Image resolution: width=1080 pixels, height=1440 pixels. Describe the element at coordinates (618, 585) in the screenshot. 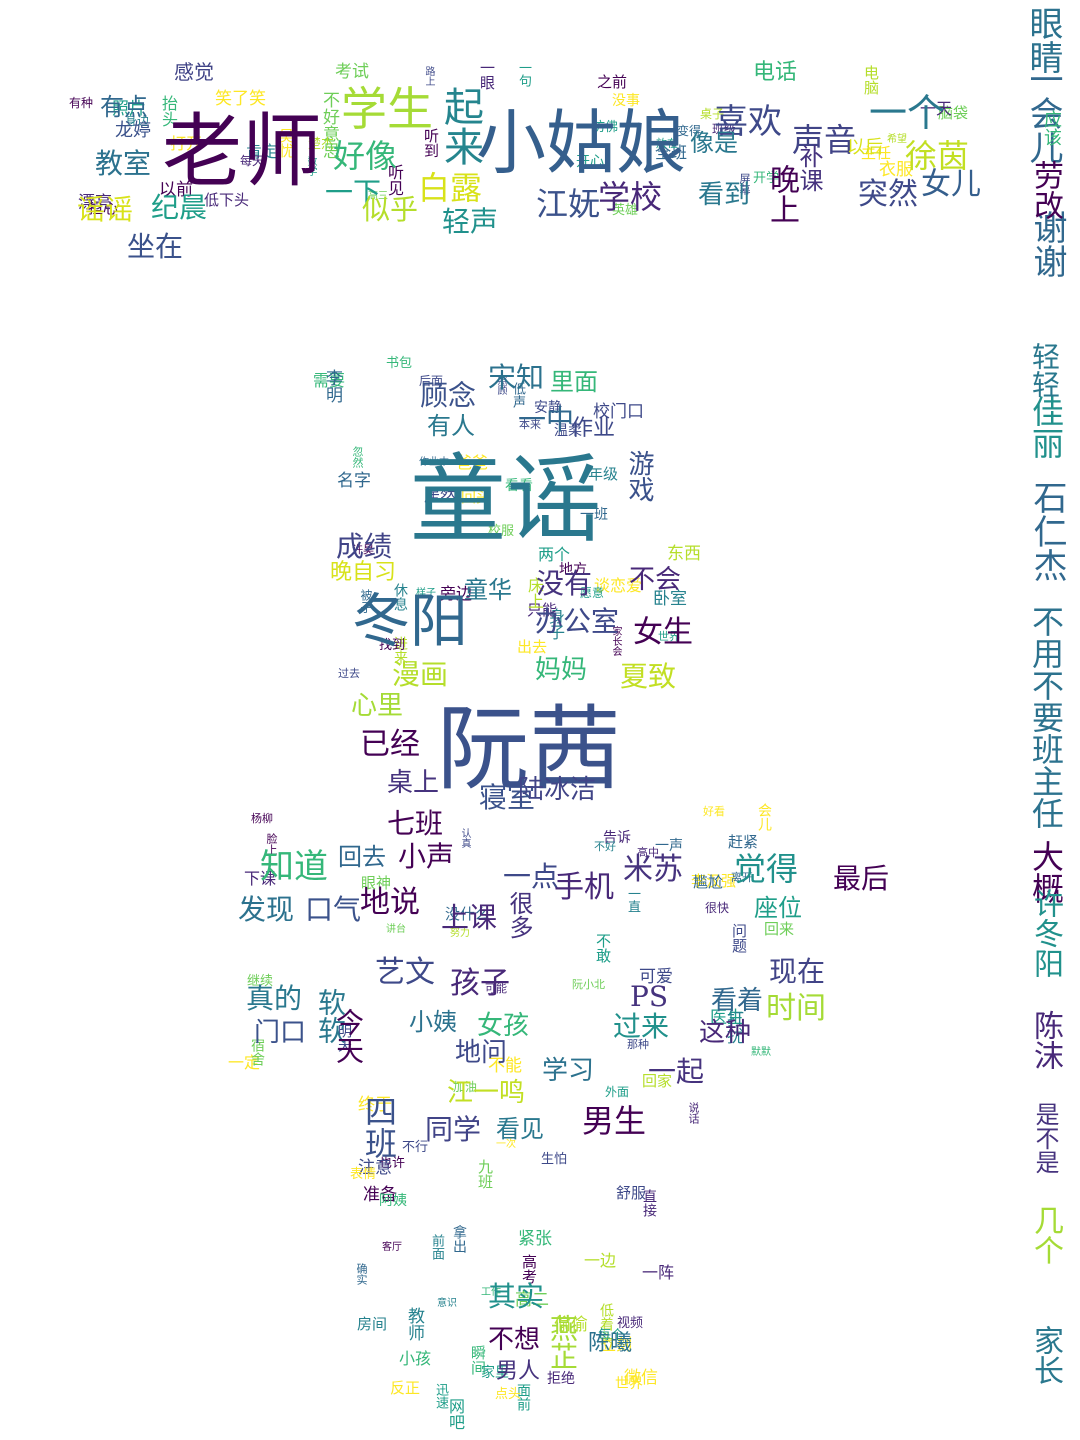

I see `cloud-word-small: 谈恋爱` at that location.